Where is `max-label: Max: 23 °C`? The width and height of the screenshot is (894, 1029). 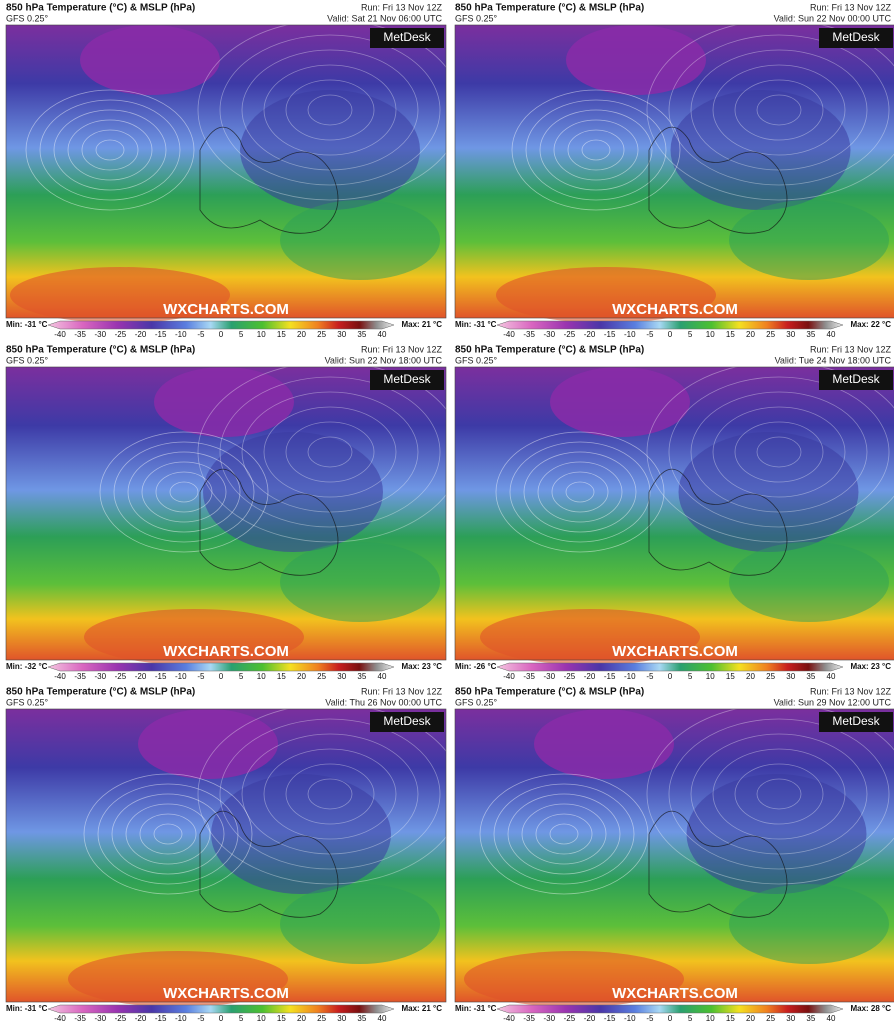
max-label: Max: 23 °C is located at coordinates (421, 666).